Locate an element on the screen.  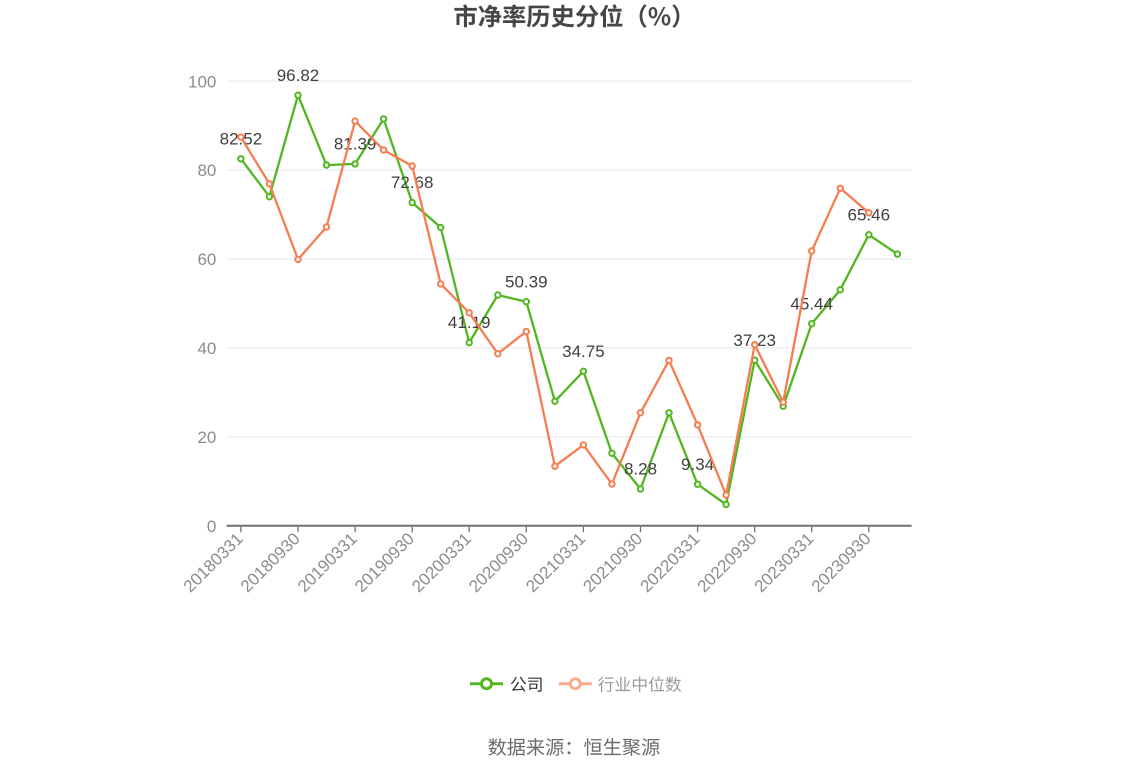
svg-text: 81.39 is located at coordinates (355, 144).